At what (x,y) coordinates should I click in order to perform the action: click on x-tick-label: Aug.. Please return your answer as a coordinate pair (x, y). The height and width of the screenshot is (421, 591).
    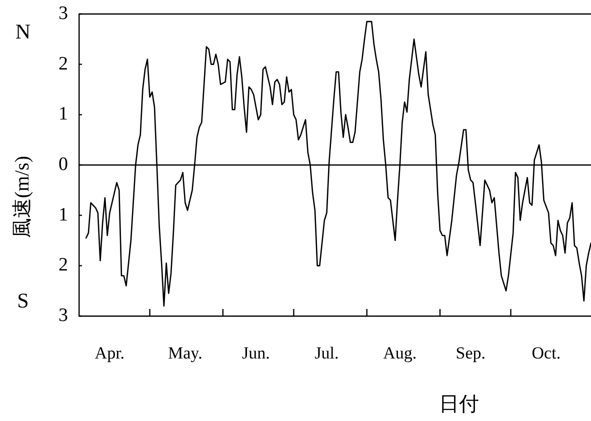
    Looking at the image, I should click on (400, 353).